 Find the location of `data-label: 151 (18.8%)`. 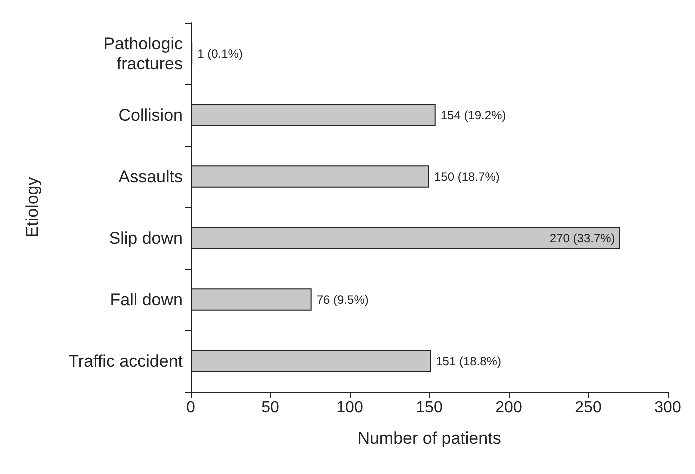

data-label: 151 (18.8%) is located at coordinates (469, 361).